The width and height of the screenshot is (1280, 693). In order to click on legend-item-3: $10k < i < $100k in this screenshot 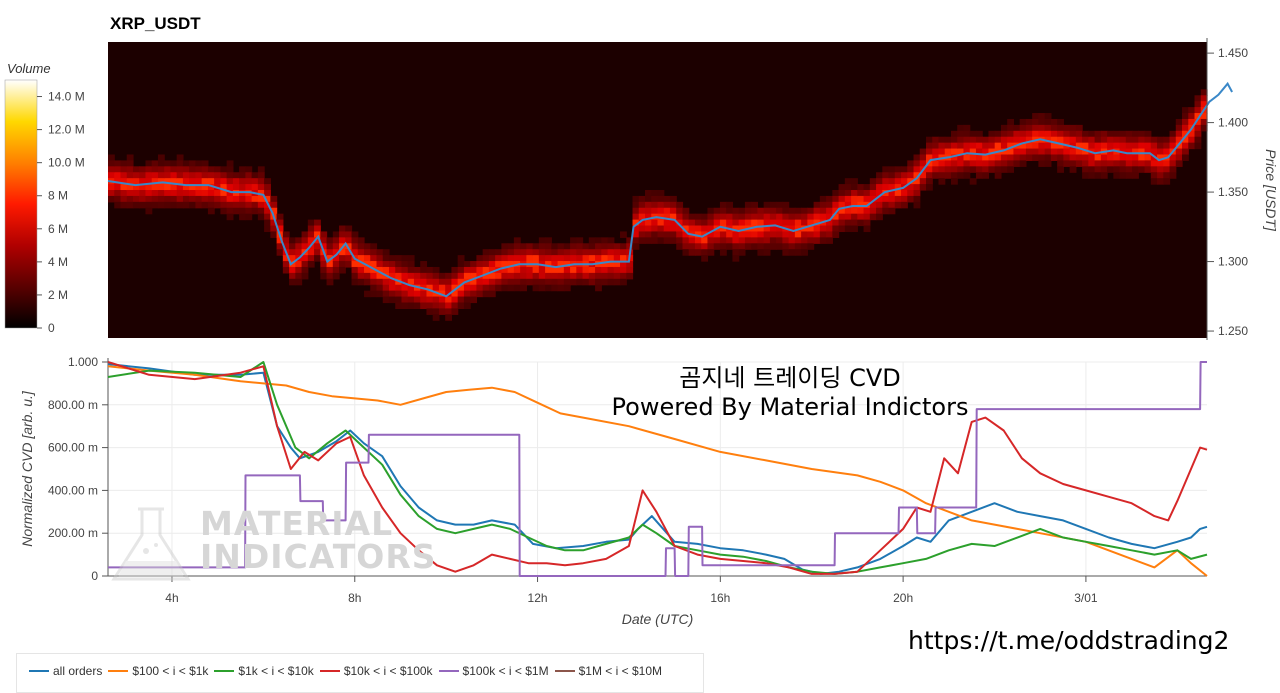, I will do `click(376, 671)`.